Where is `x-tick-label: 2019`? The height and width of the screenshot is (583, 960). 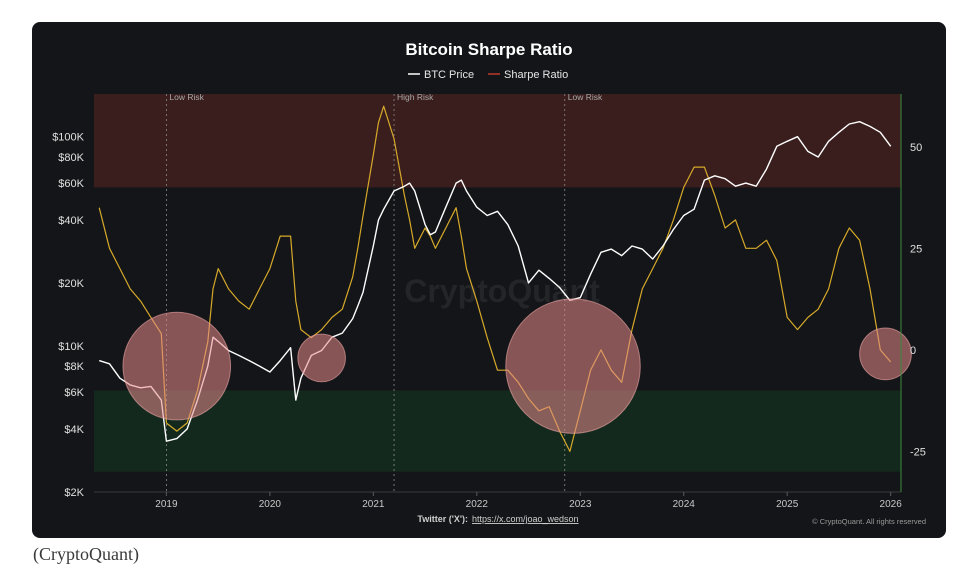
x-tick-label: 2019 is located at coordinates (166, 504).